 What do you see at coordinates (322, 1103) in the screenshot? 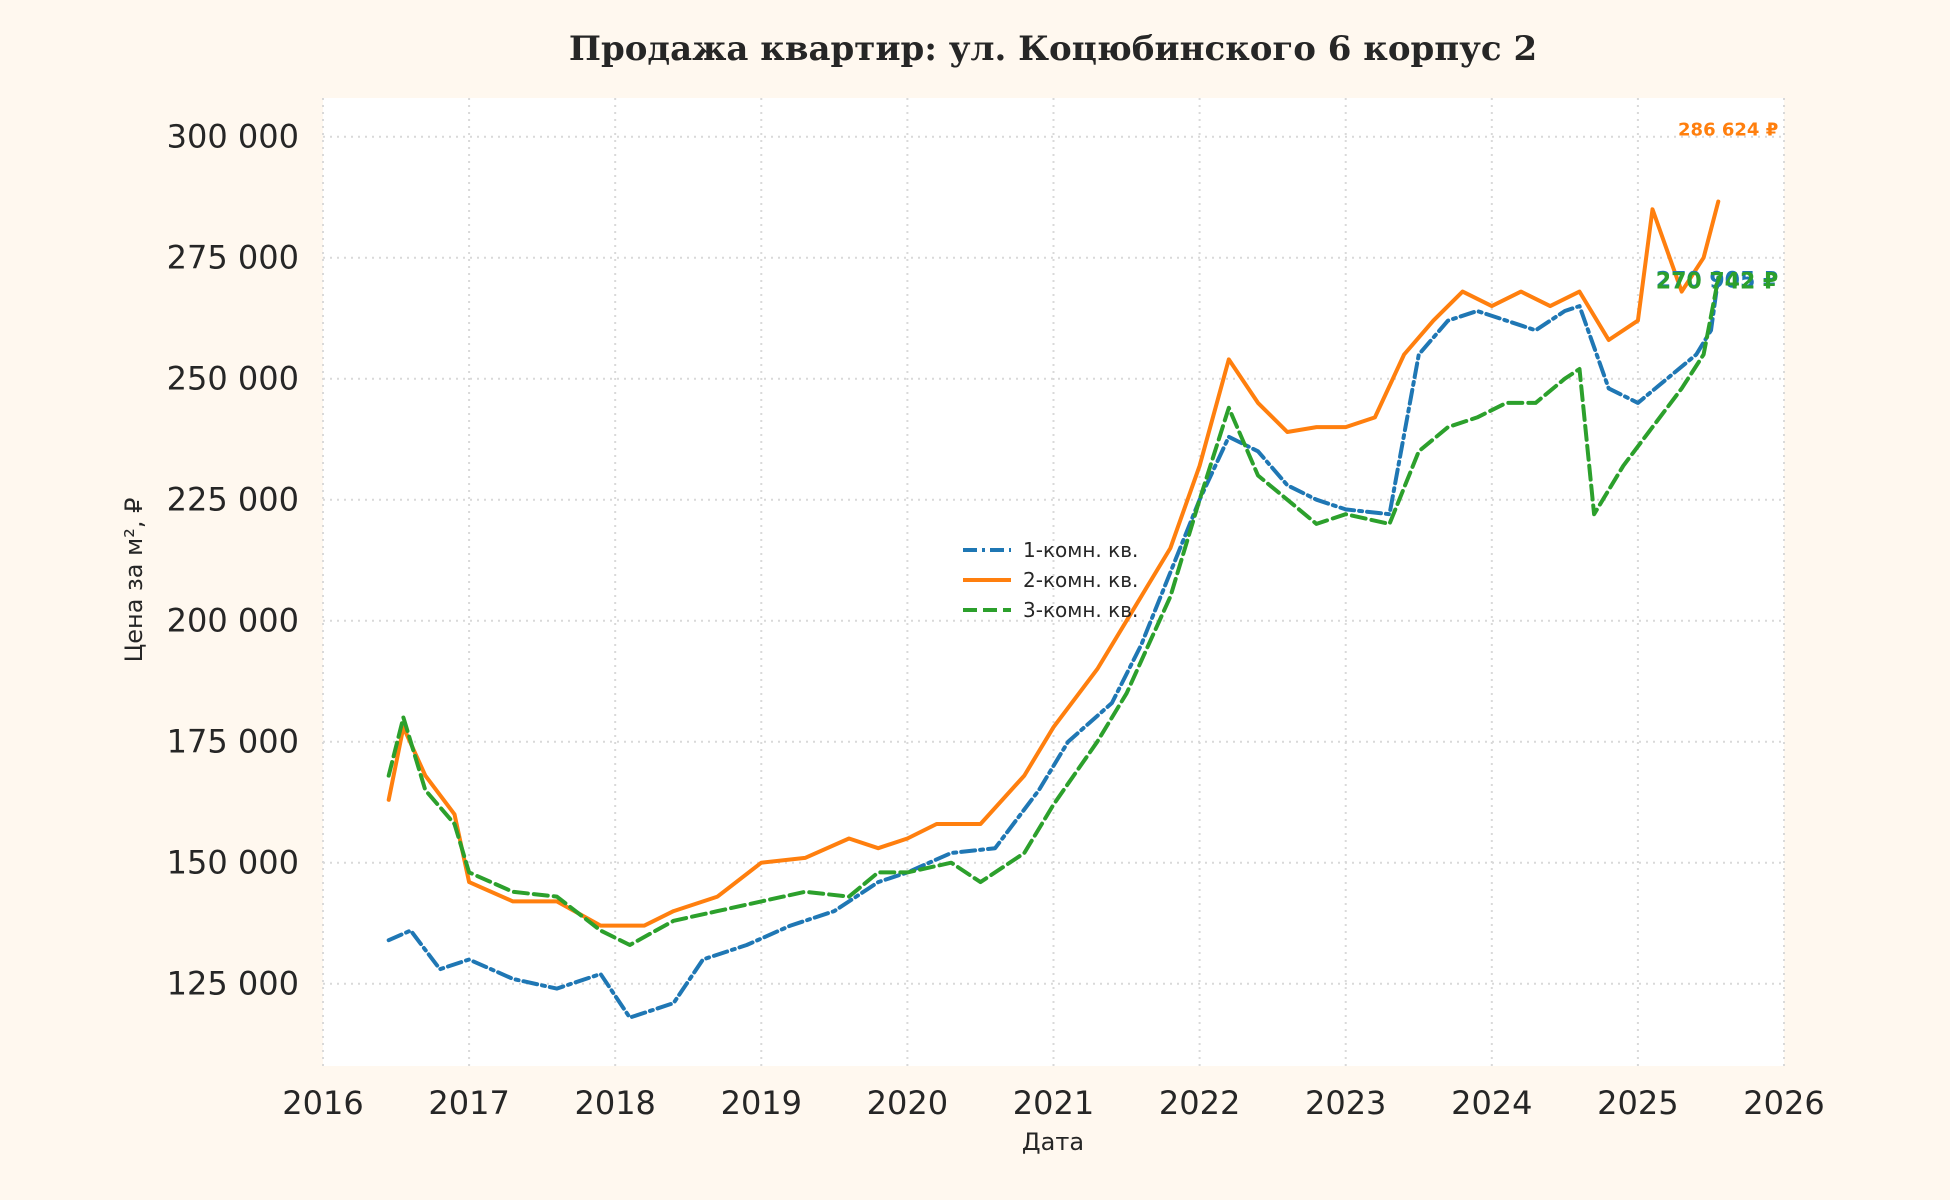
I see `x-tick-label-2016: 2016` at bounding box center [322, 1103].